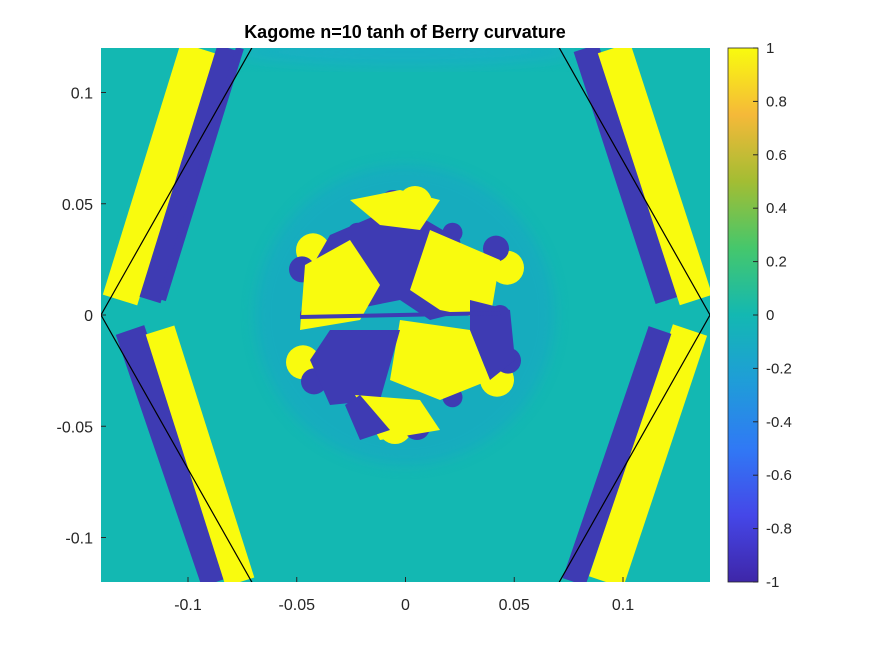  Describe the element at coordinates (623, 605) in the screenshot. I see `x-tick-label: 0.1` at that location.